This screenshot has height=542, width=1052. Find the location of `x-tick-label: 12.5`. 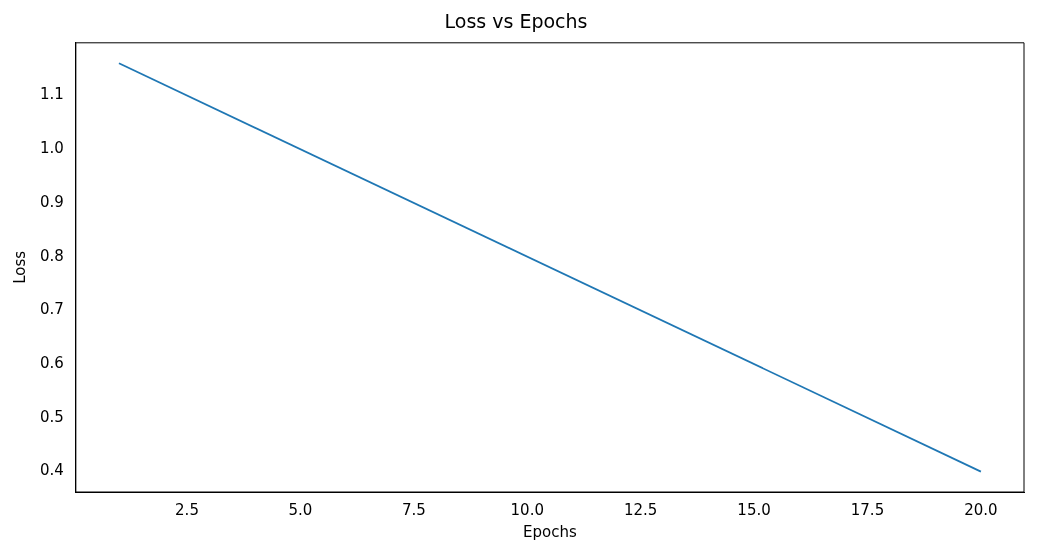

x-tick-label: 12.5 is located at coordinates (640, 509).